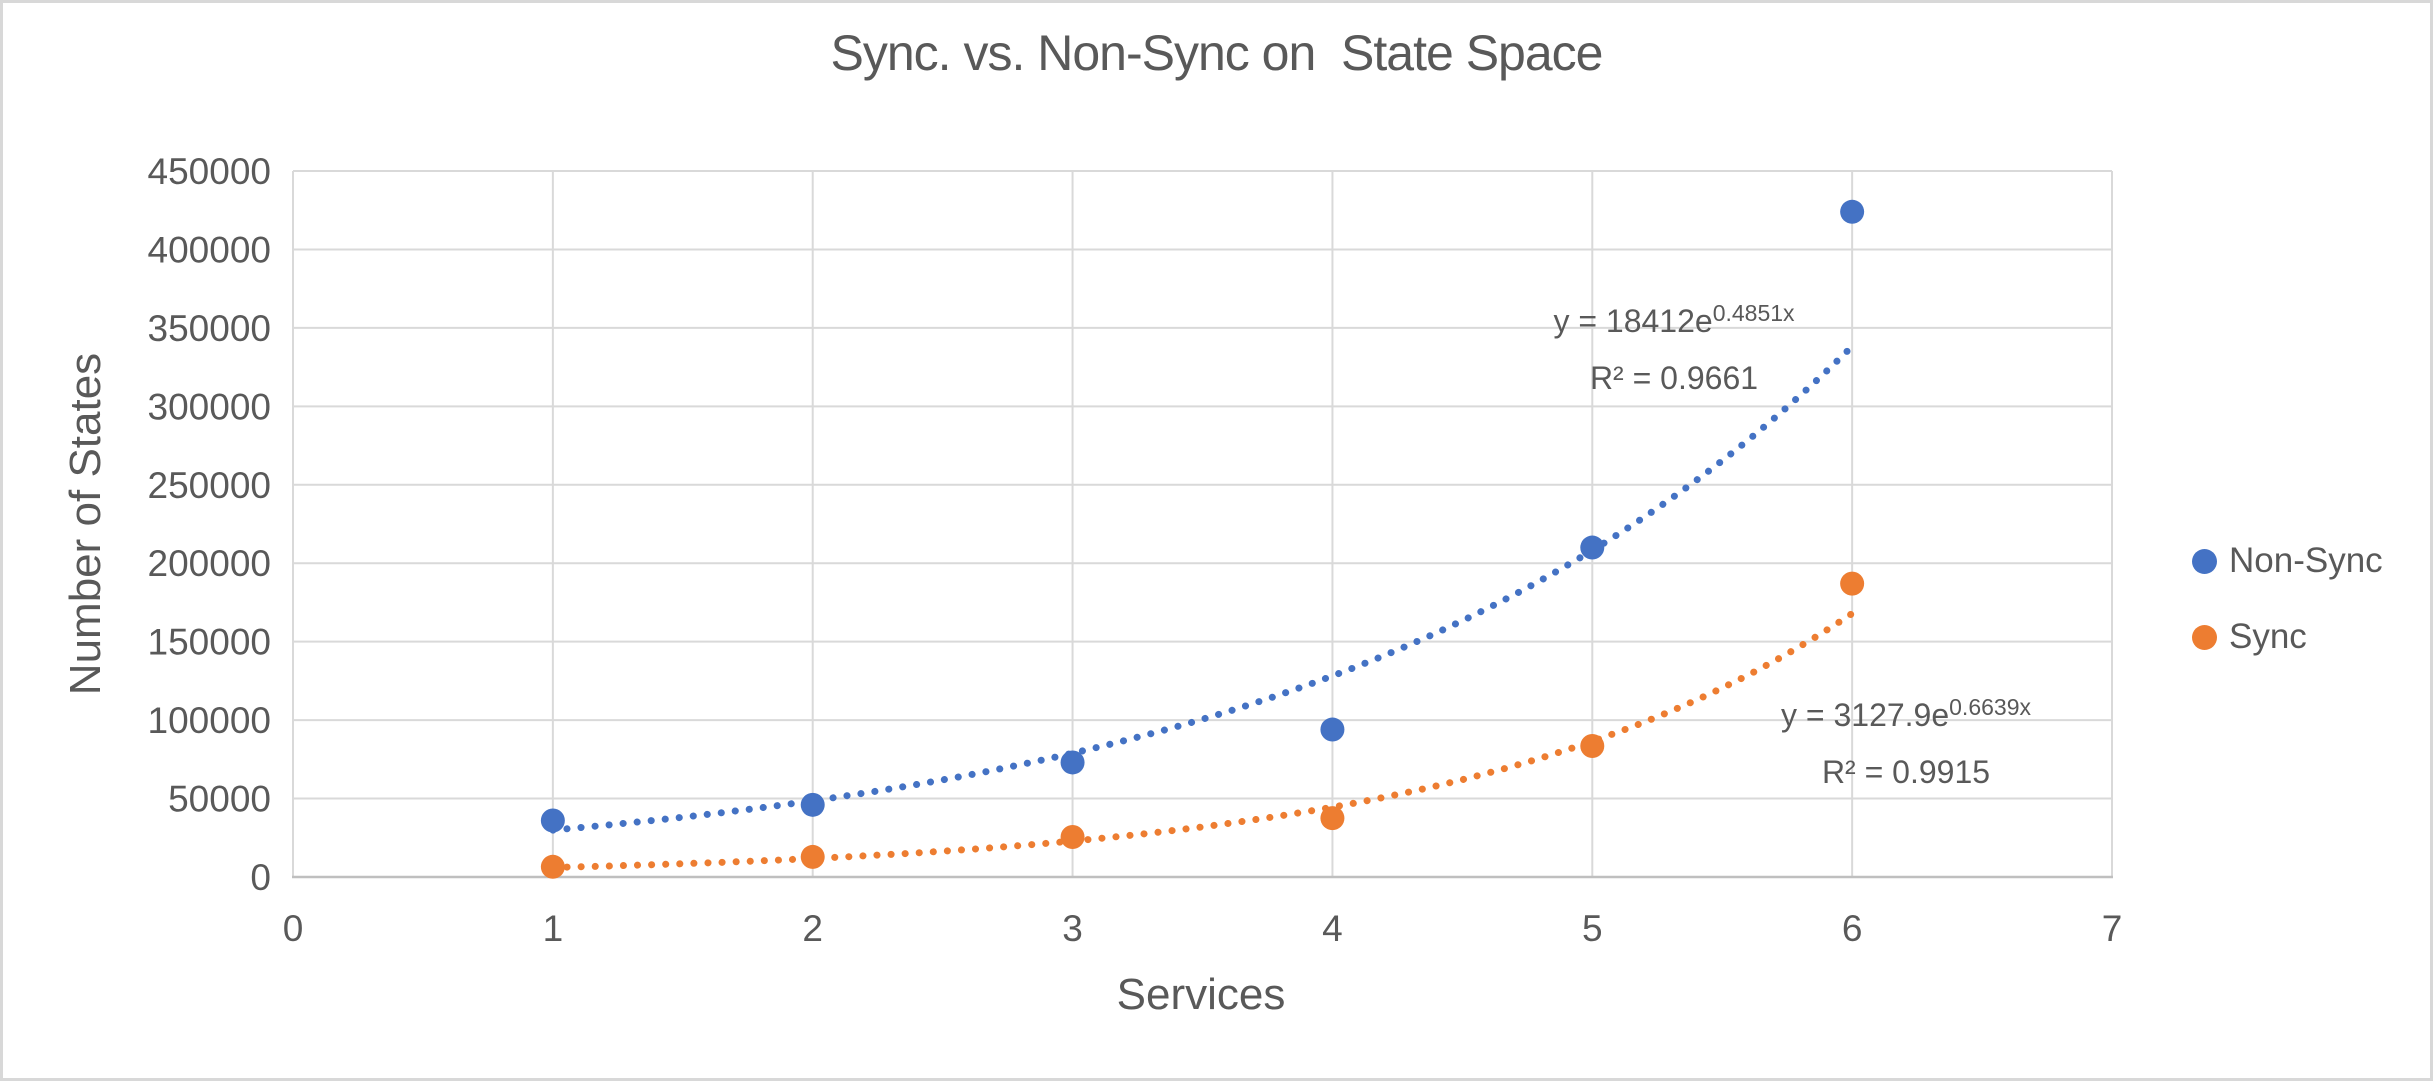  What do you see at coordinates (1674, 378) in the screenshot?
I see `r-squared-text: R² = 0.9661` at bounding box center [1674, 378].